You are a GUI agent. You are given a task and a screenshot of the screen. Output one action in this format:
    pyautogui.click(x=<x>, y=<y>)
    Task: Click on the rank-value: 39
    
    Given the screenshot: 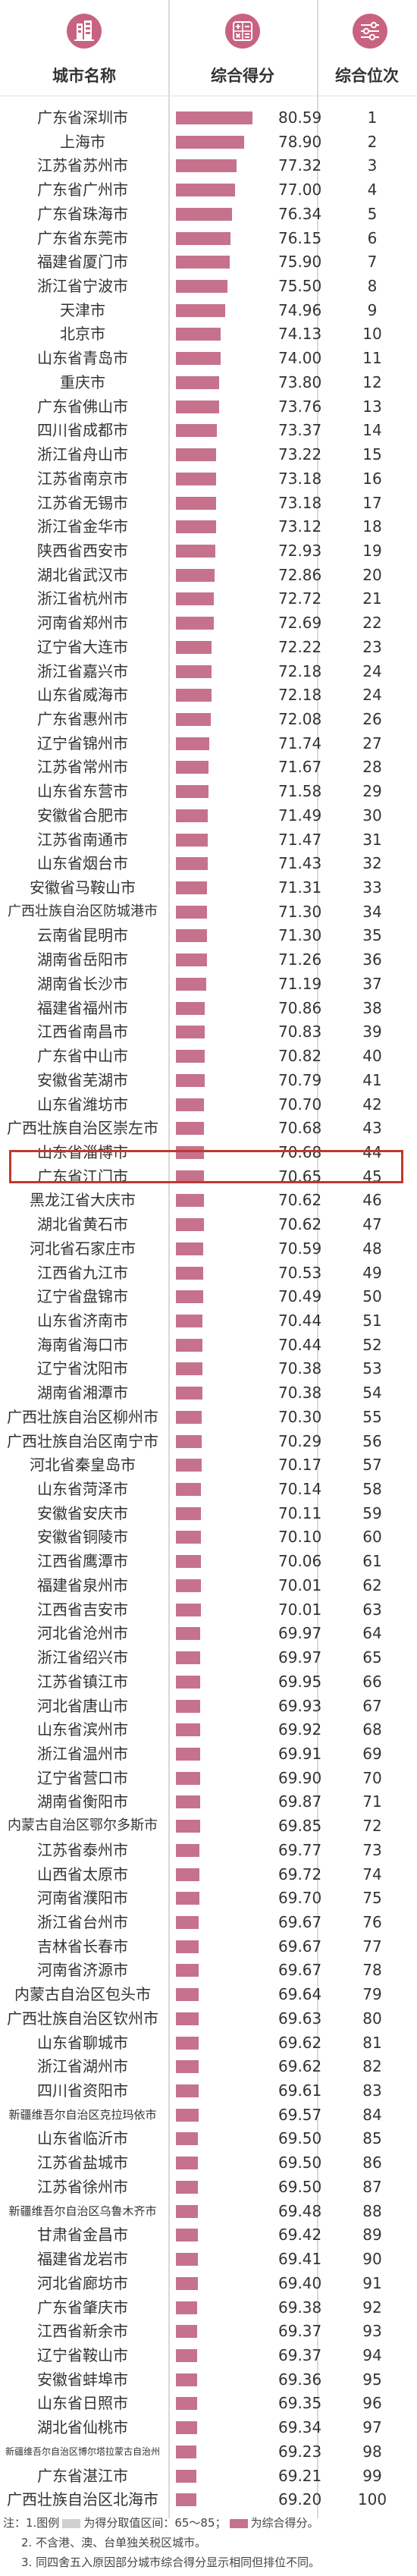 What is the action you would take?
    pyautogui.click(x=372, y=1032)
    